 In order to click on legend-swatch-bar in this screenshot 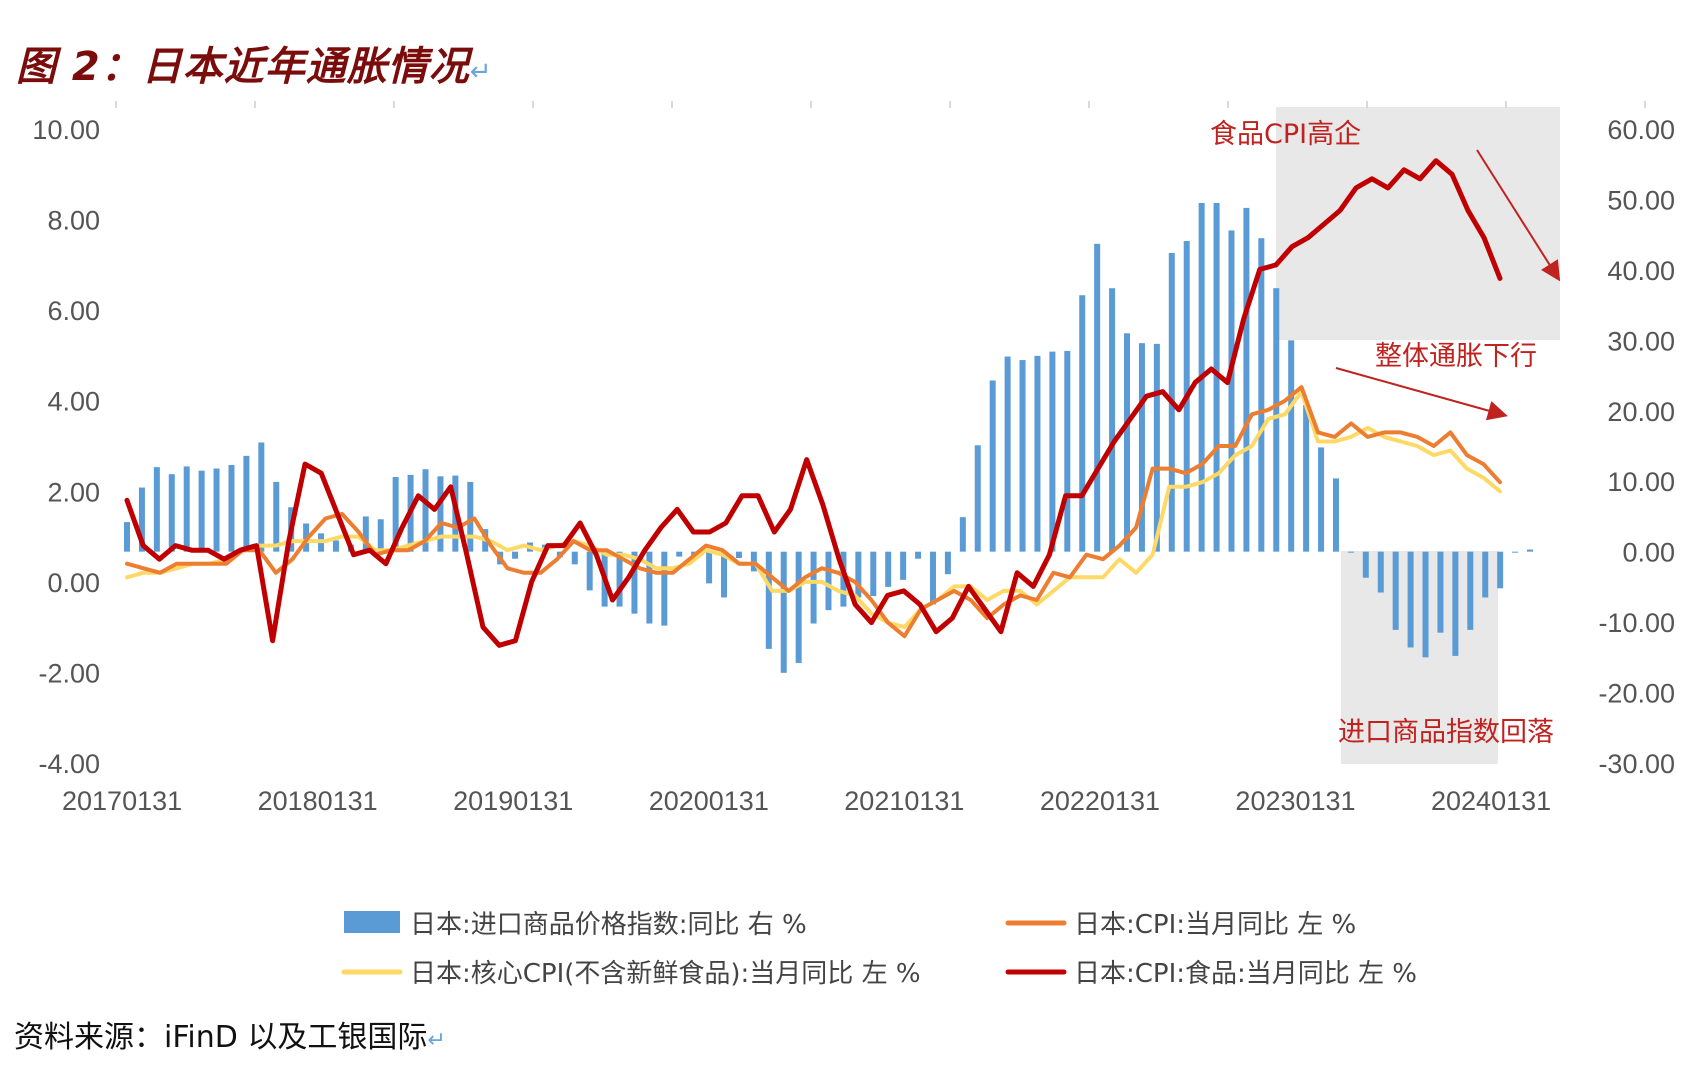, I will do `click(372, 922)`.